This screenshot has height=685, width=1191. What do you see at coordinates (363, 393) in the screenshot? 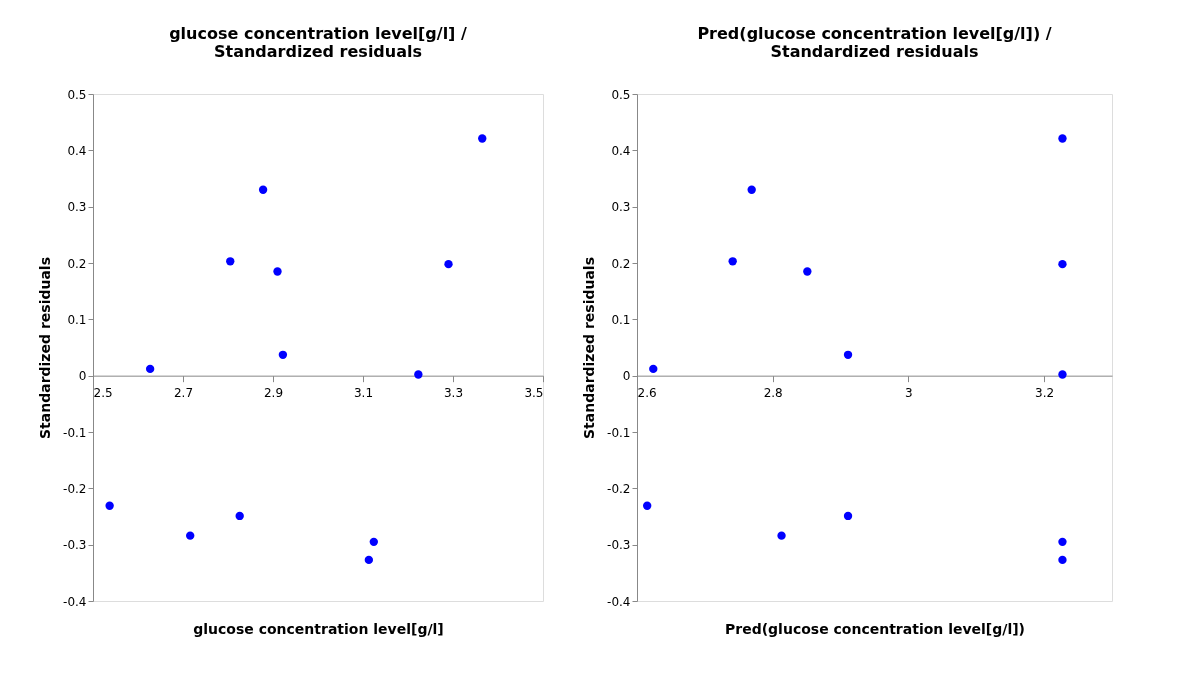
I see `x-tick-label: 3.1` at bounding box center [363, 393].